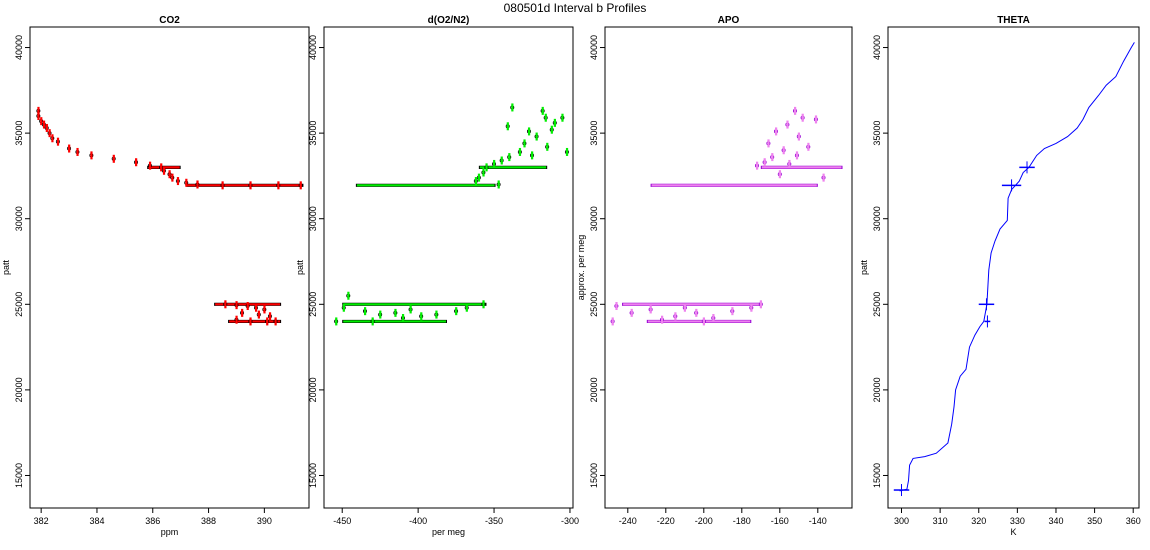 This screenshot has width=1150, height=550. Describe the element at coordinates (978, 521) in the screenshot. I see `x-tick-label: 320` at that location.